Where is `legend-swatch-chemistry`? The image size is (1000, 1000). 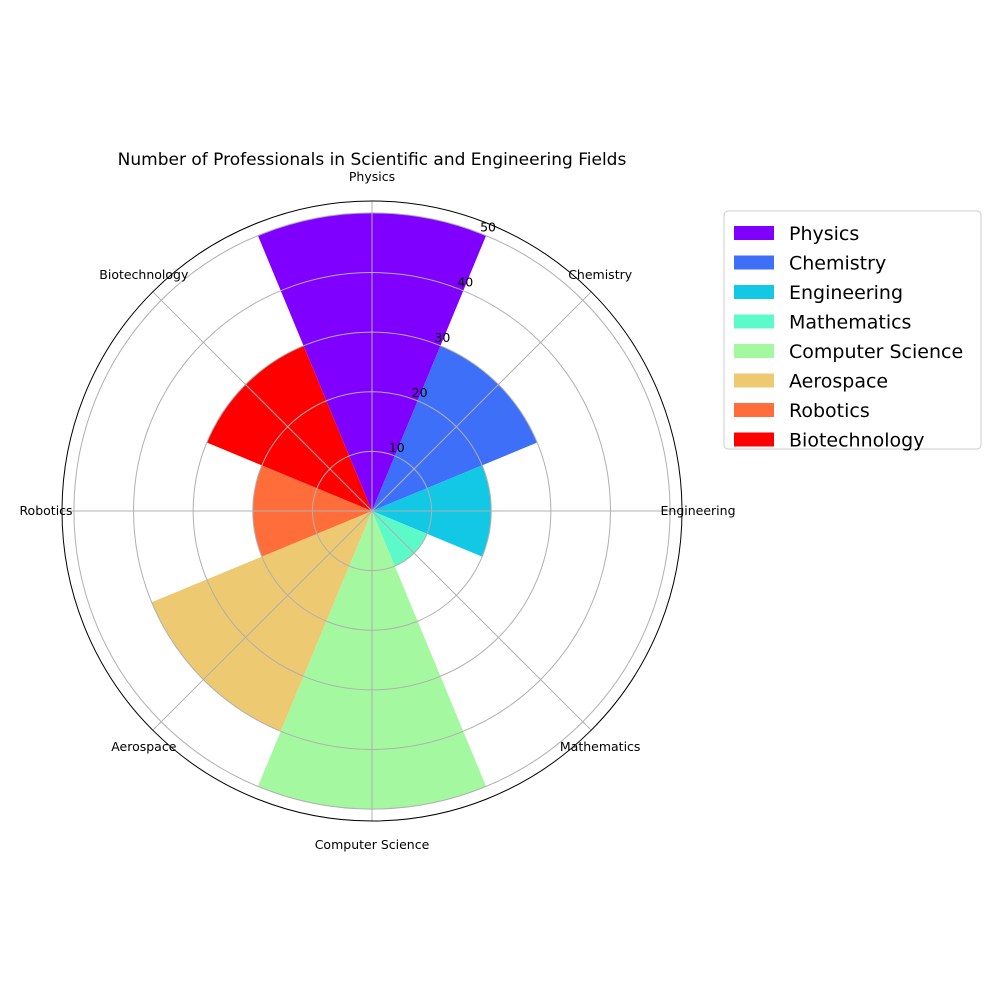 legend-swatch-chemistry is located at coordinates (754, 262).